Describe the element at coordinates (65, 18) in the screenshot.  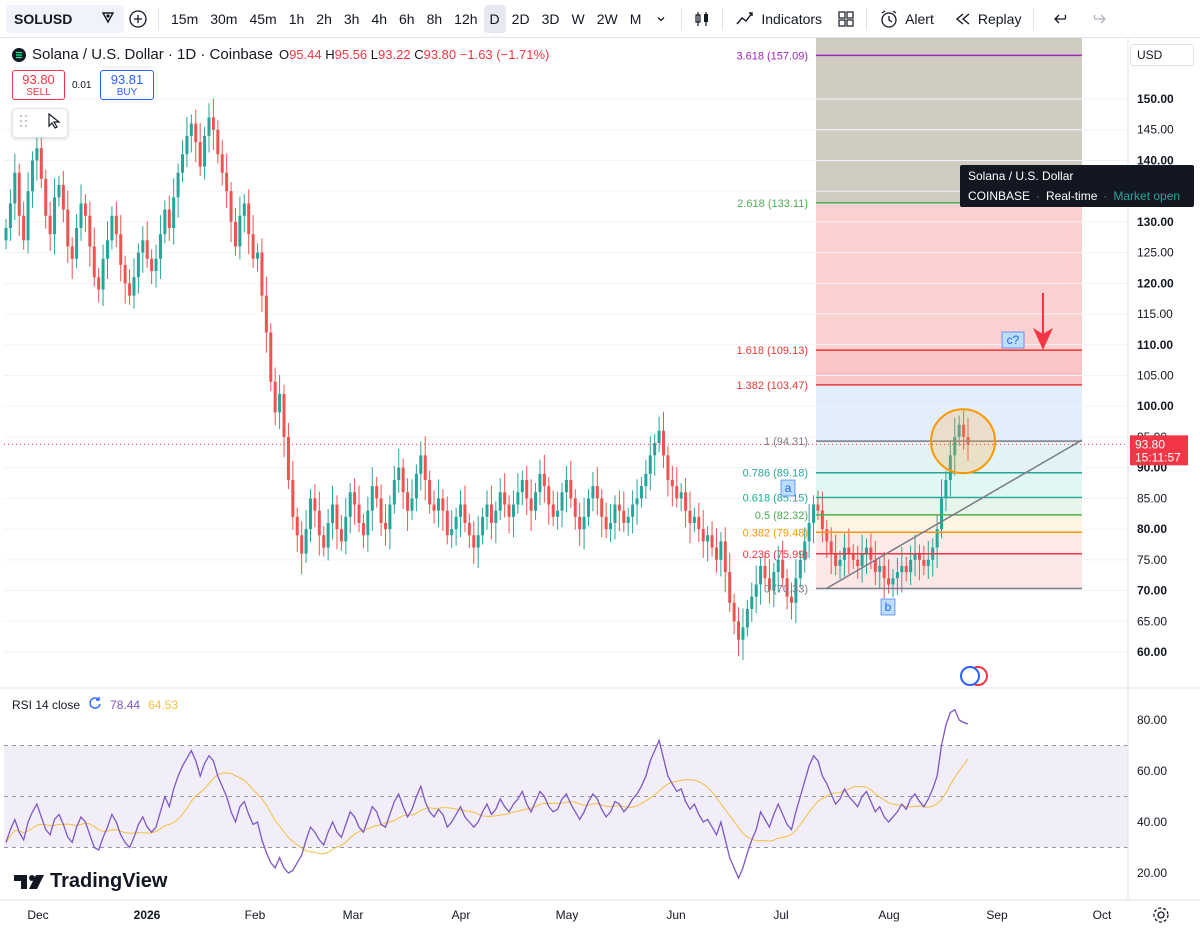
I see `symbol-search: SOLUSD` at that location.